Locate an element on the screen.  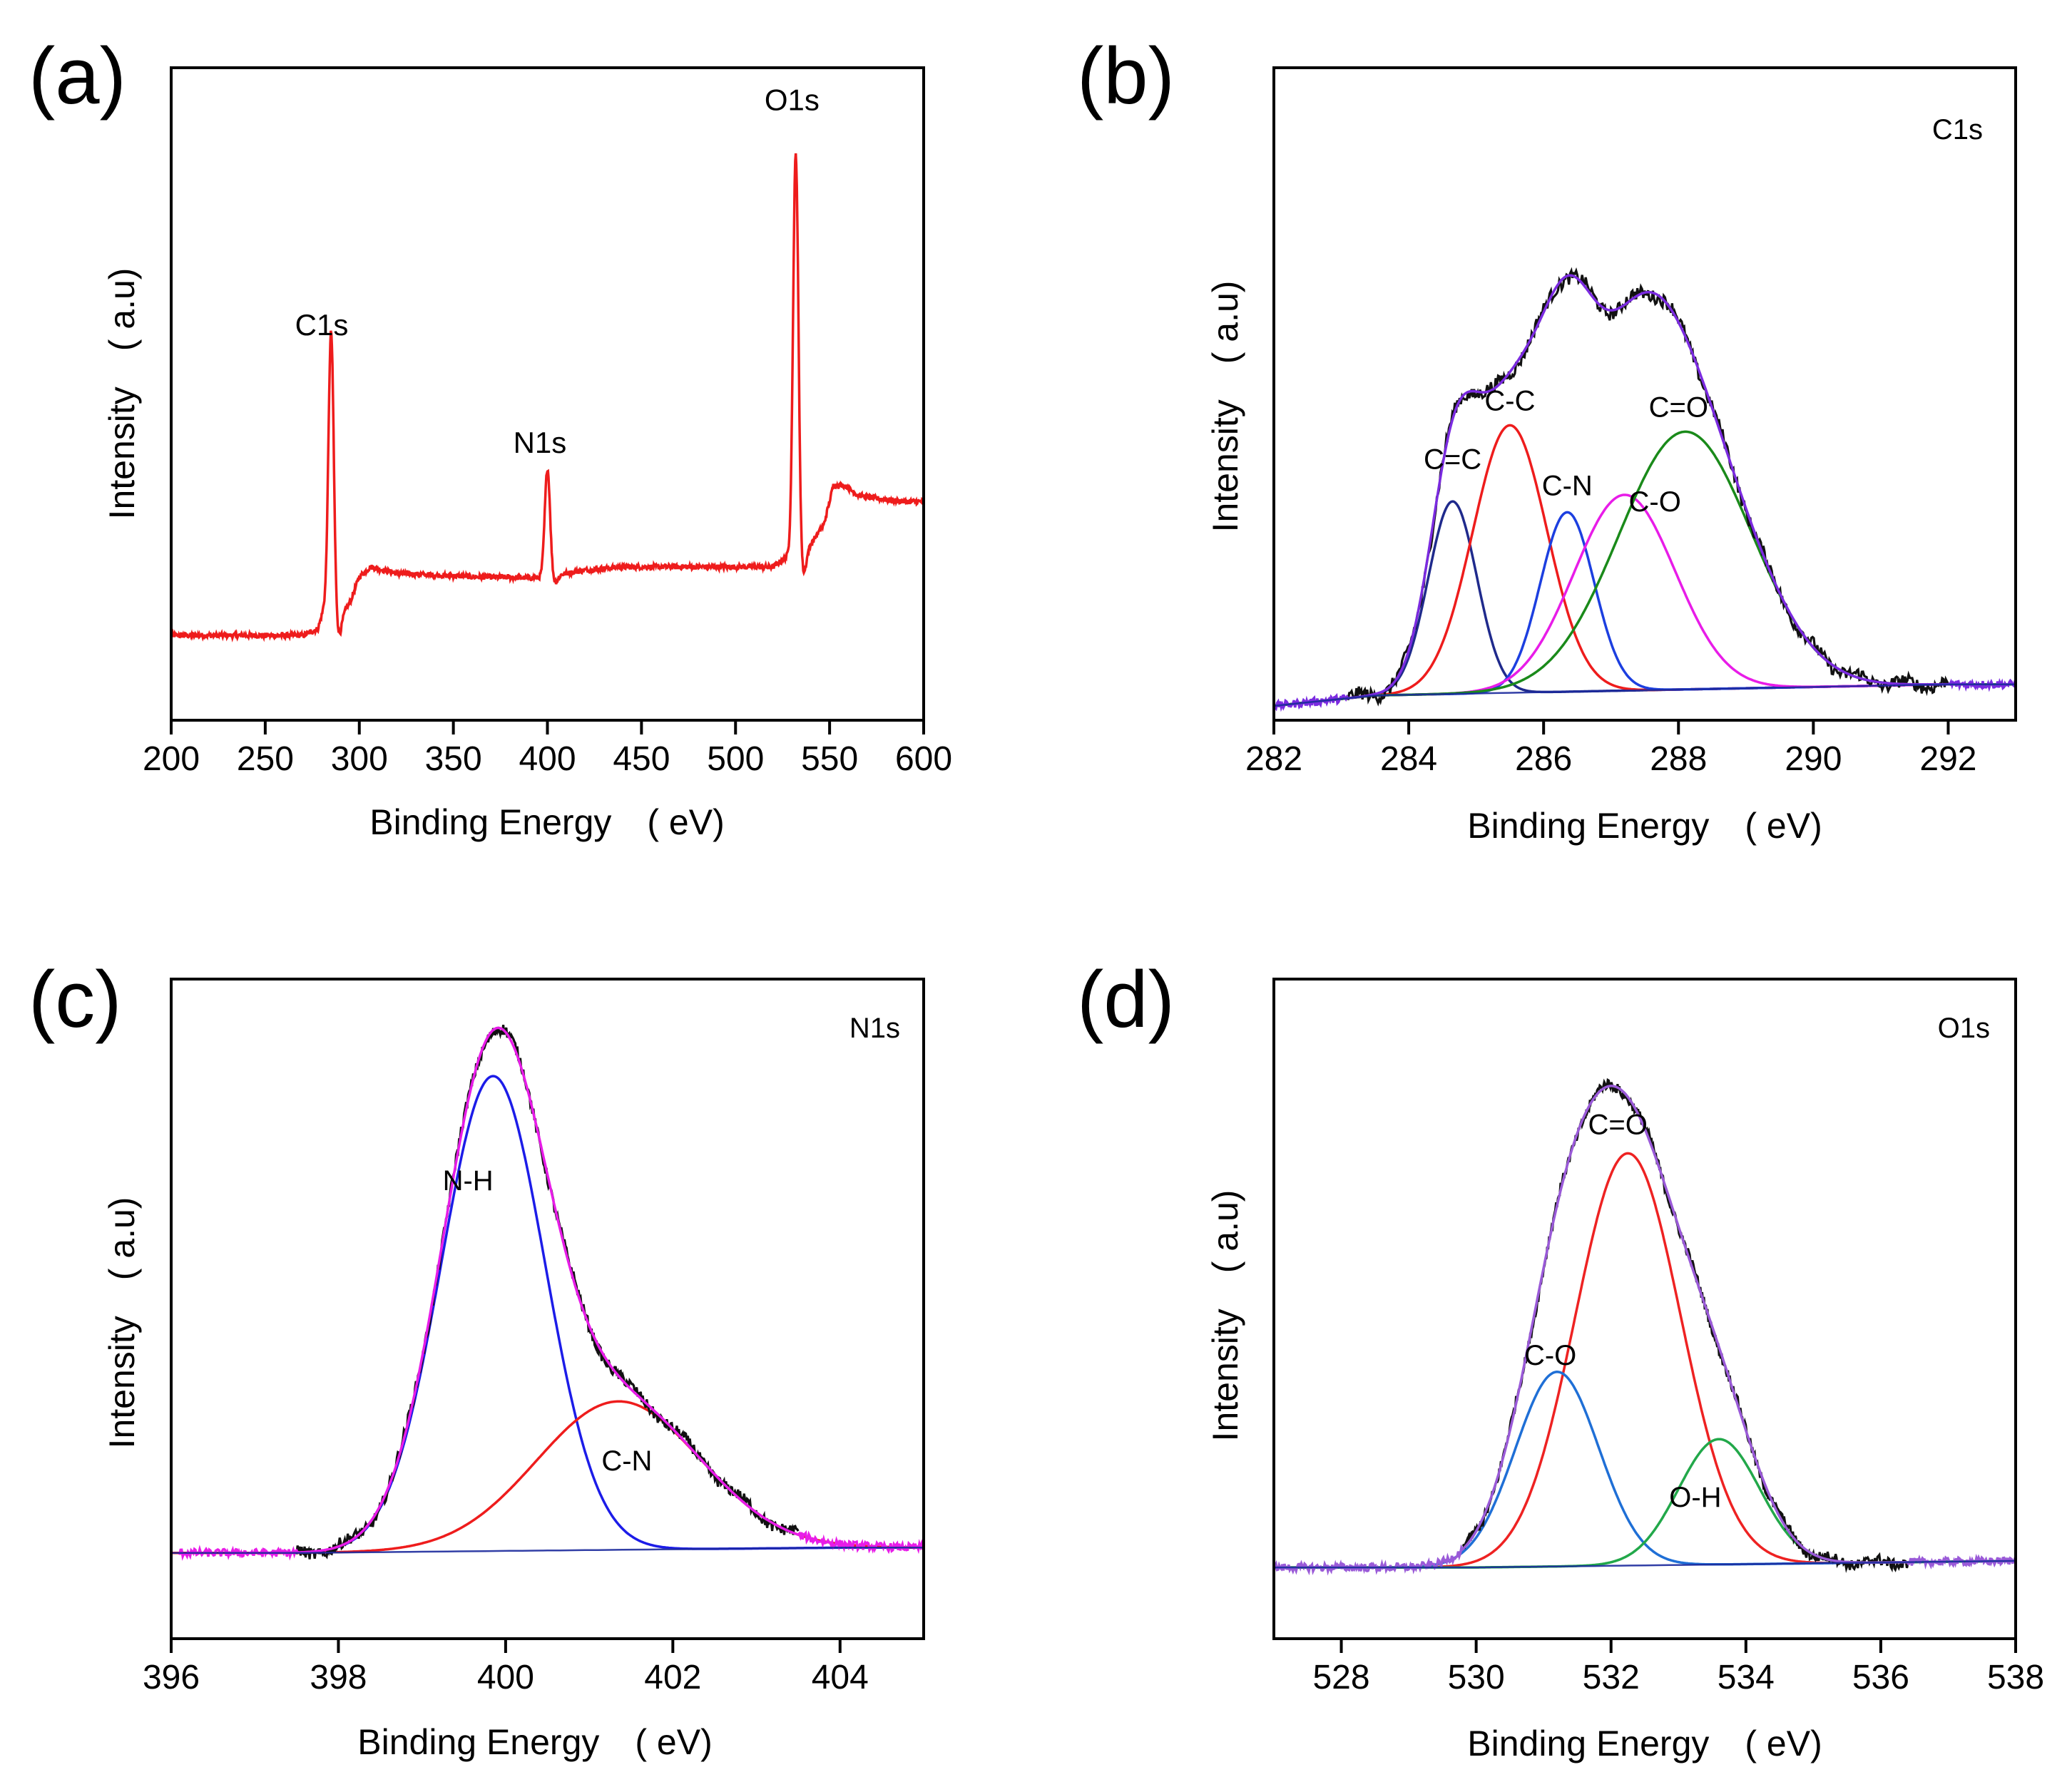
panel-b-plot-area is located at coordinates (1644, 489).